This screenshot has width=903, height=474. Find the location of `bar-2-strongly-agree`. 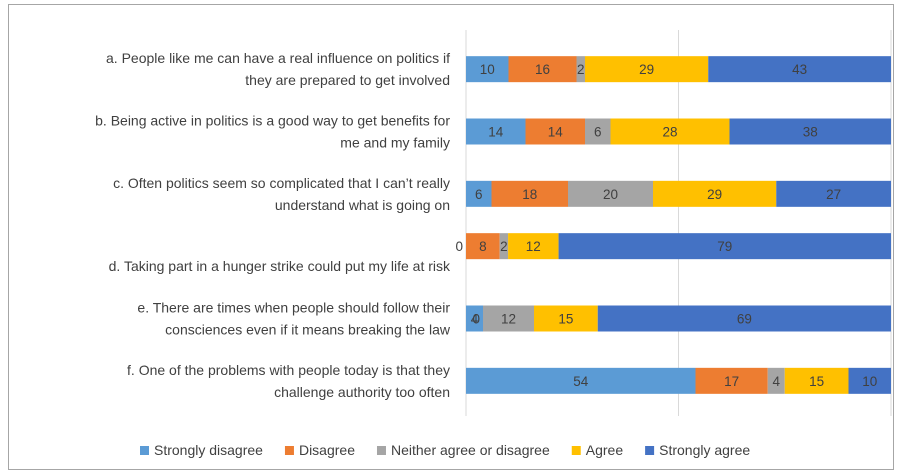

bar-2-strongly-agree is located at coordinates (810, 131).